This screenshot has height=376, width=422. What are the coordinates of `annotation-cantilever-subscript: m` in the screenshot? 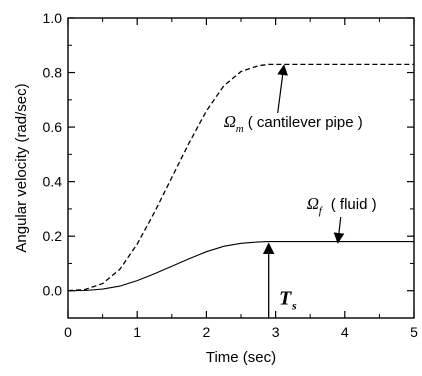 It's located at (240, 129).